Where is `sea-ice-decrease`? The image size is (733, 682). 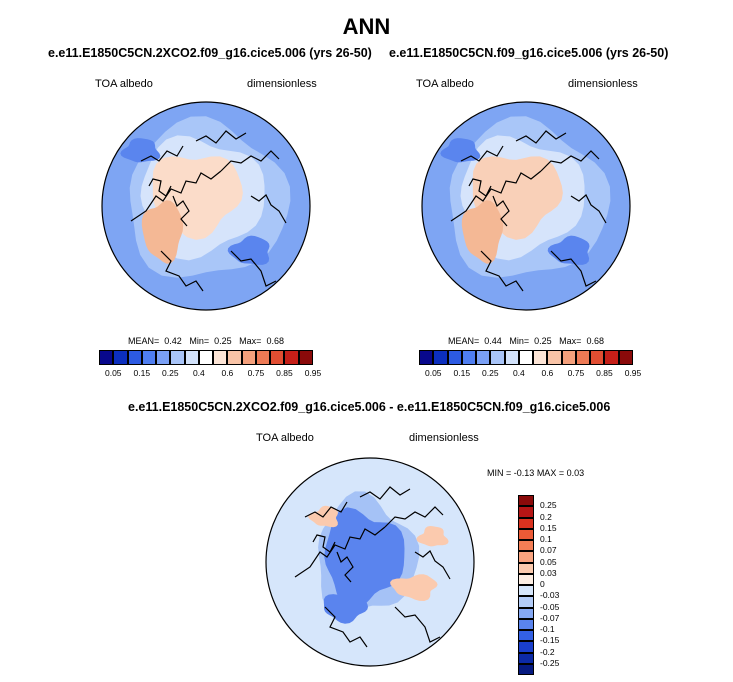 sea-ice-decrease is located at coordinates (364, 558).